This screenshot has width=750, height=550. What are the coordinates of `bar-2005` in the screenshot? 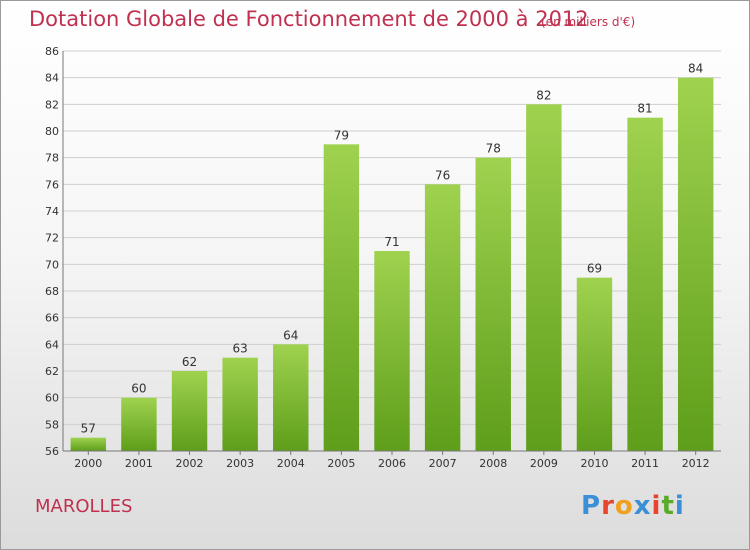 It's located at (341, 298).